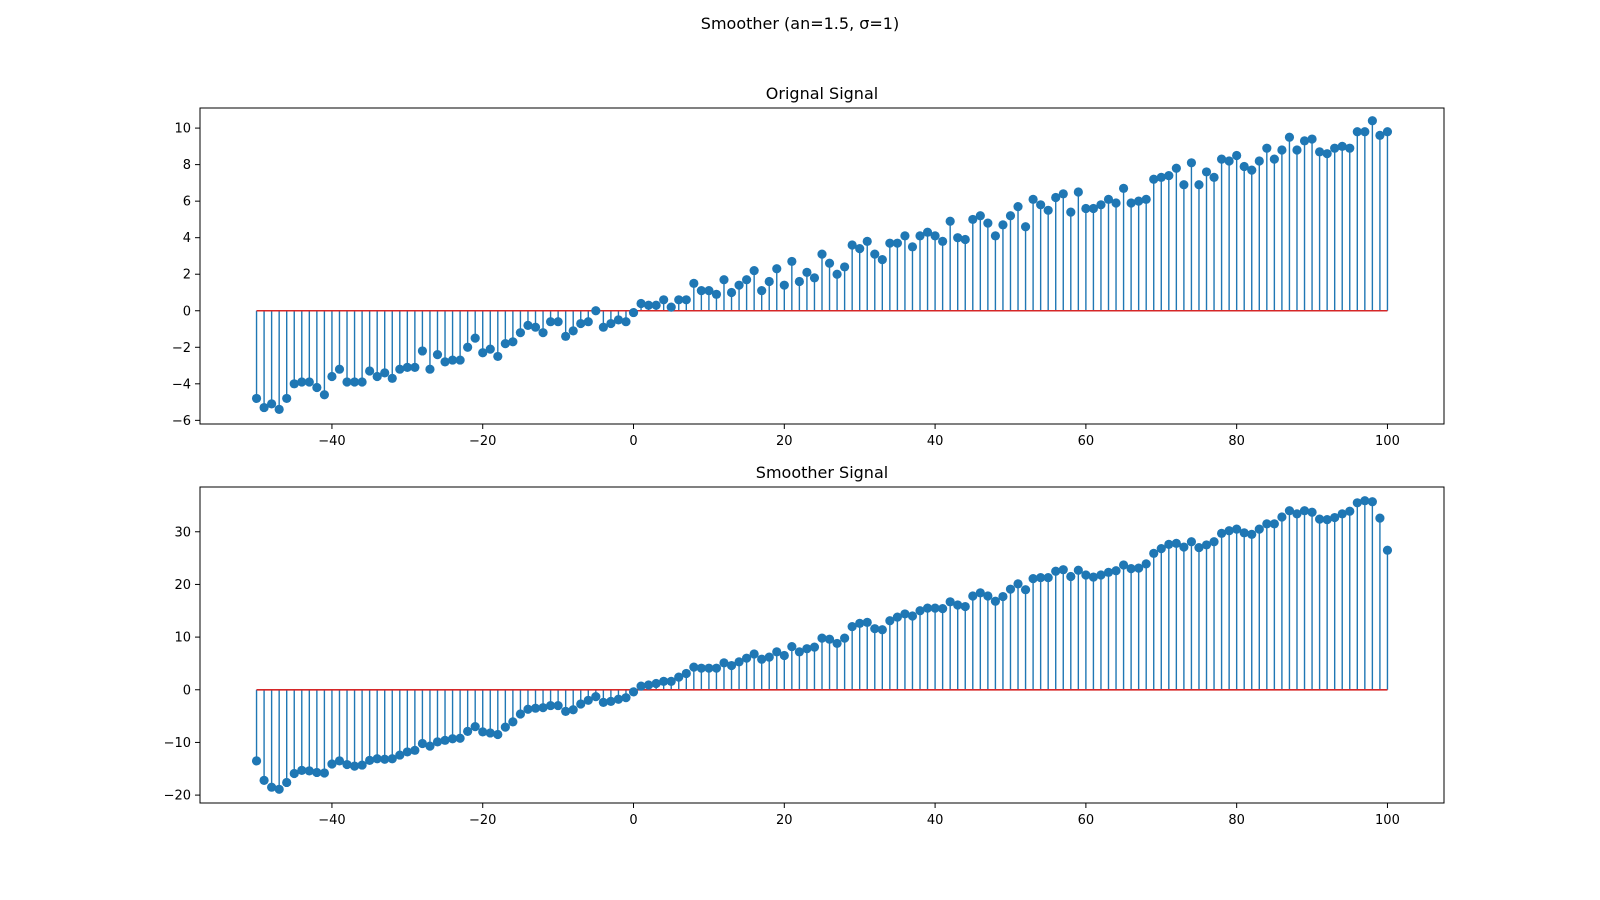 The width and height of the screenshot is (1600, 900). I want to click on smoother-x-tick-label: 100, so click(1387, 820).